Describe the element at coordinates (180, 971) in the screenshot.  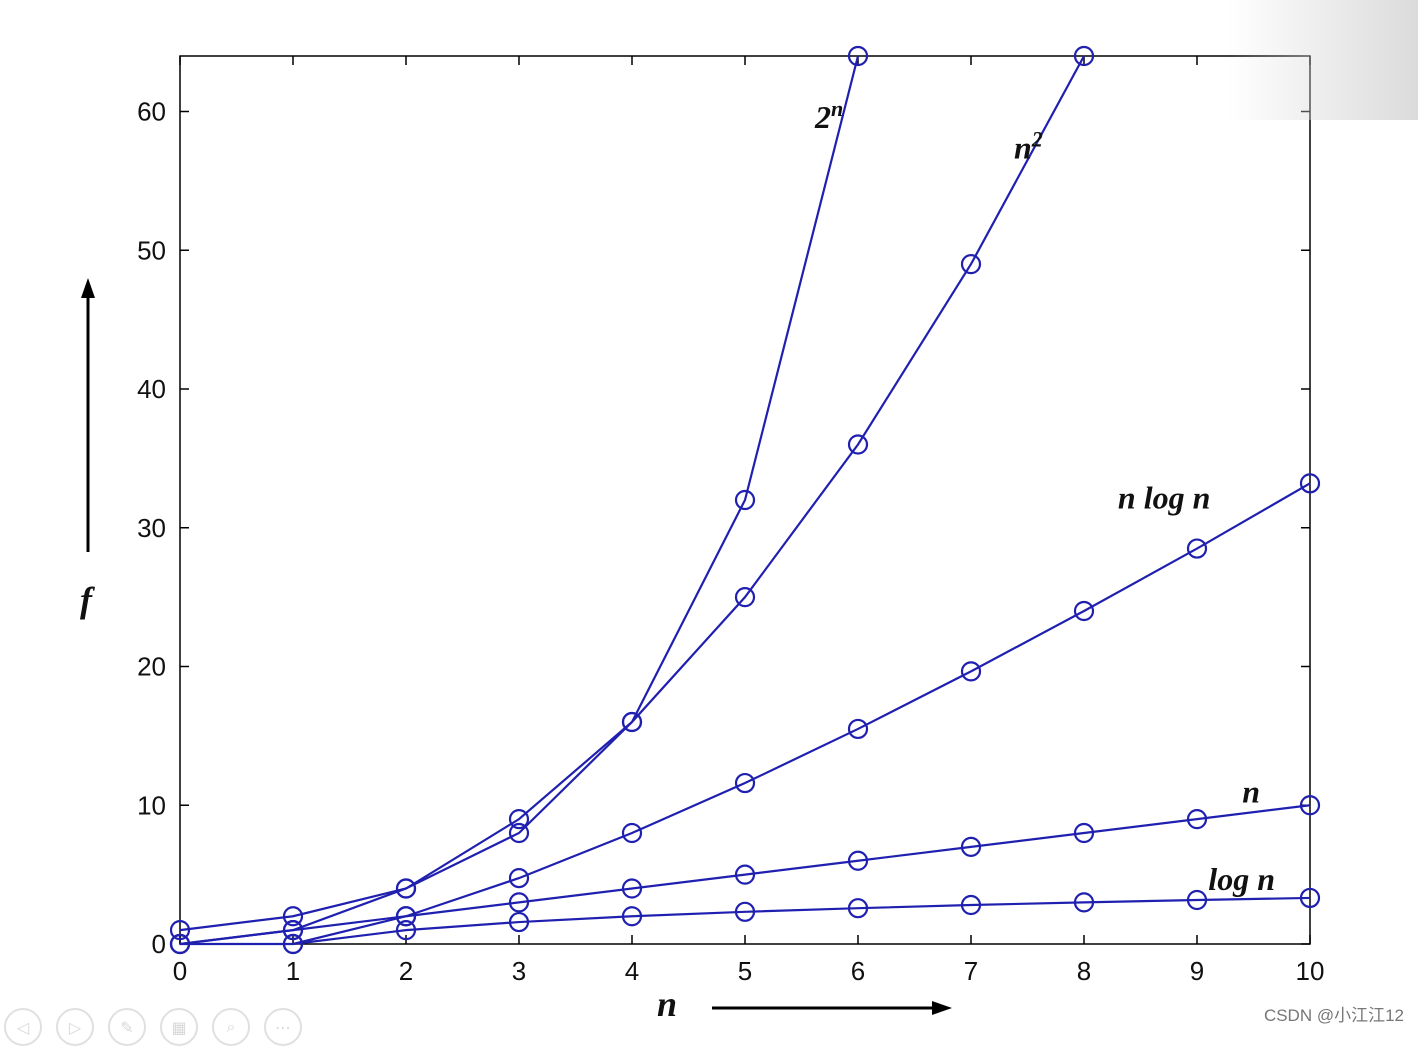
I see `x-tick-label: 0` at that location.